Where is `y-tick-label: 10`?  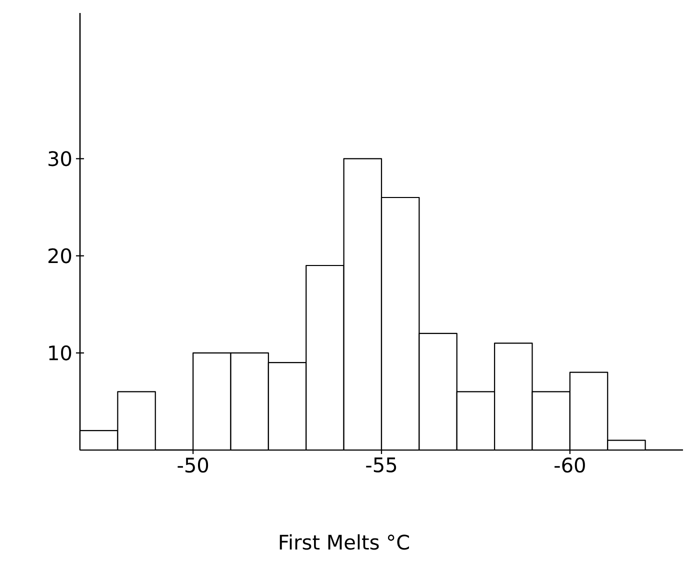 y-tick-label: 10 is located at coordinates (60, 352).